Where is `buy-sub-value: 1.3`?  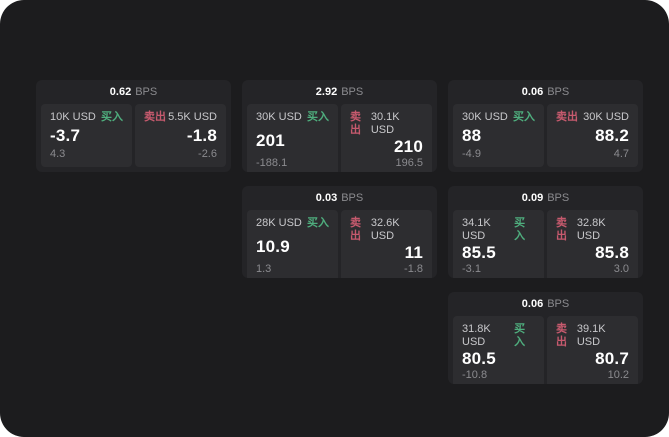
buy-sub-value: 1.3 is located at coordinates (264, 269).